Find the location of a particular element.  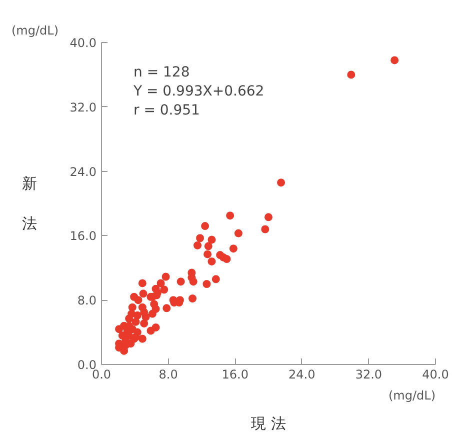

annotation: Y = 0.993X+0.662 is located at coordinates (198, 92).